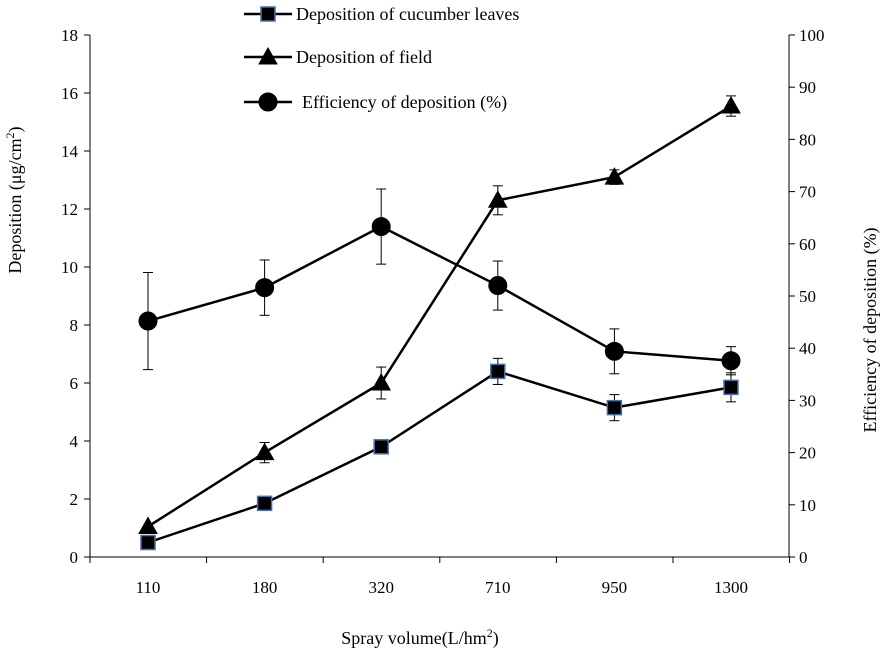 The image size is (886, 655). I want to click on x-tick-label: 320, so click(381, 587).